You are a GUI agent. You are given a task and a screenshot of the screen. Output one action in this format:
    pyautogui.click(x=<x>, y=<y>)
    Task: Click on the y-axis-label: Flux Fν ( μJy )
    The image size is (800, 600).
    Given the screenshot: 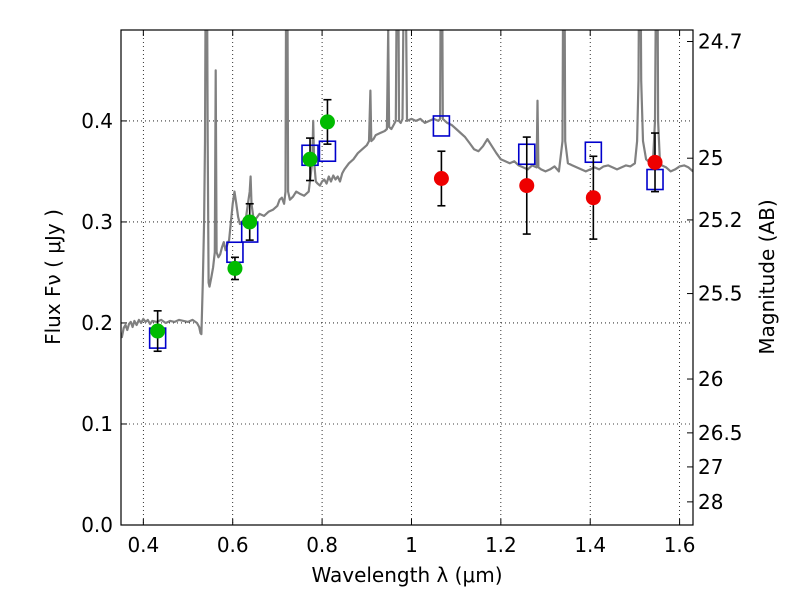 What is the action you would take?
    pyautogui.click(x=53, y=277)
    